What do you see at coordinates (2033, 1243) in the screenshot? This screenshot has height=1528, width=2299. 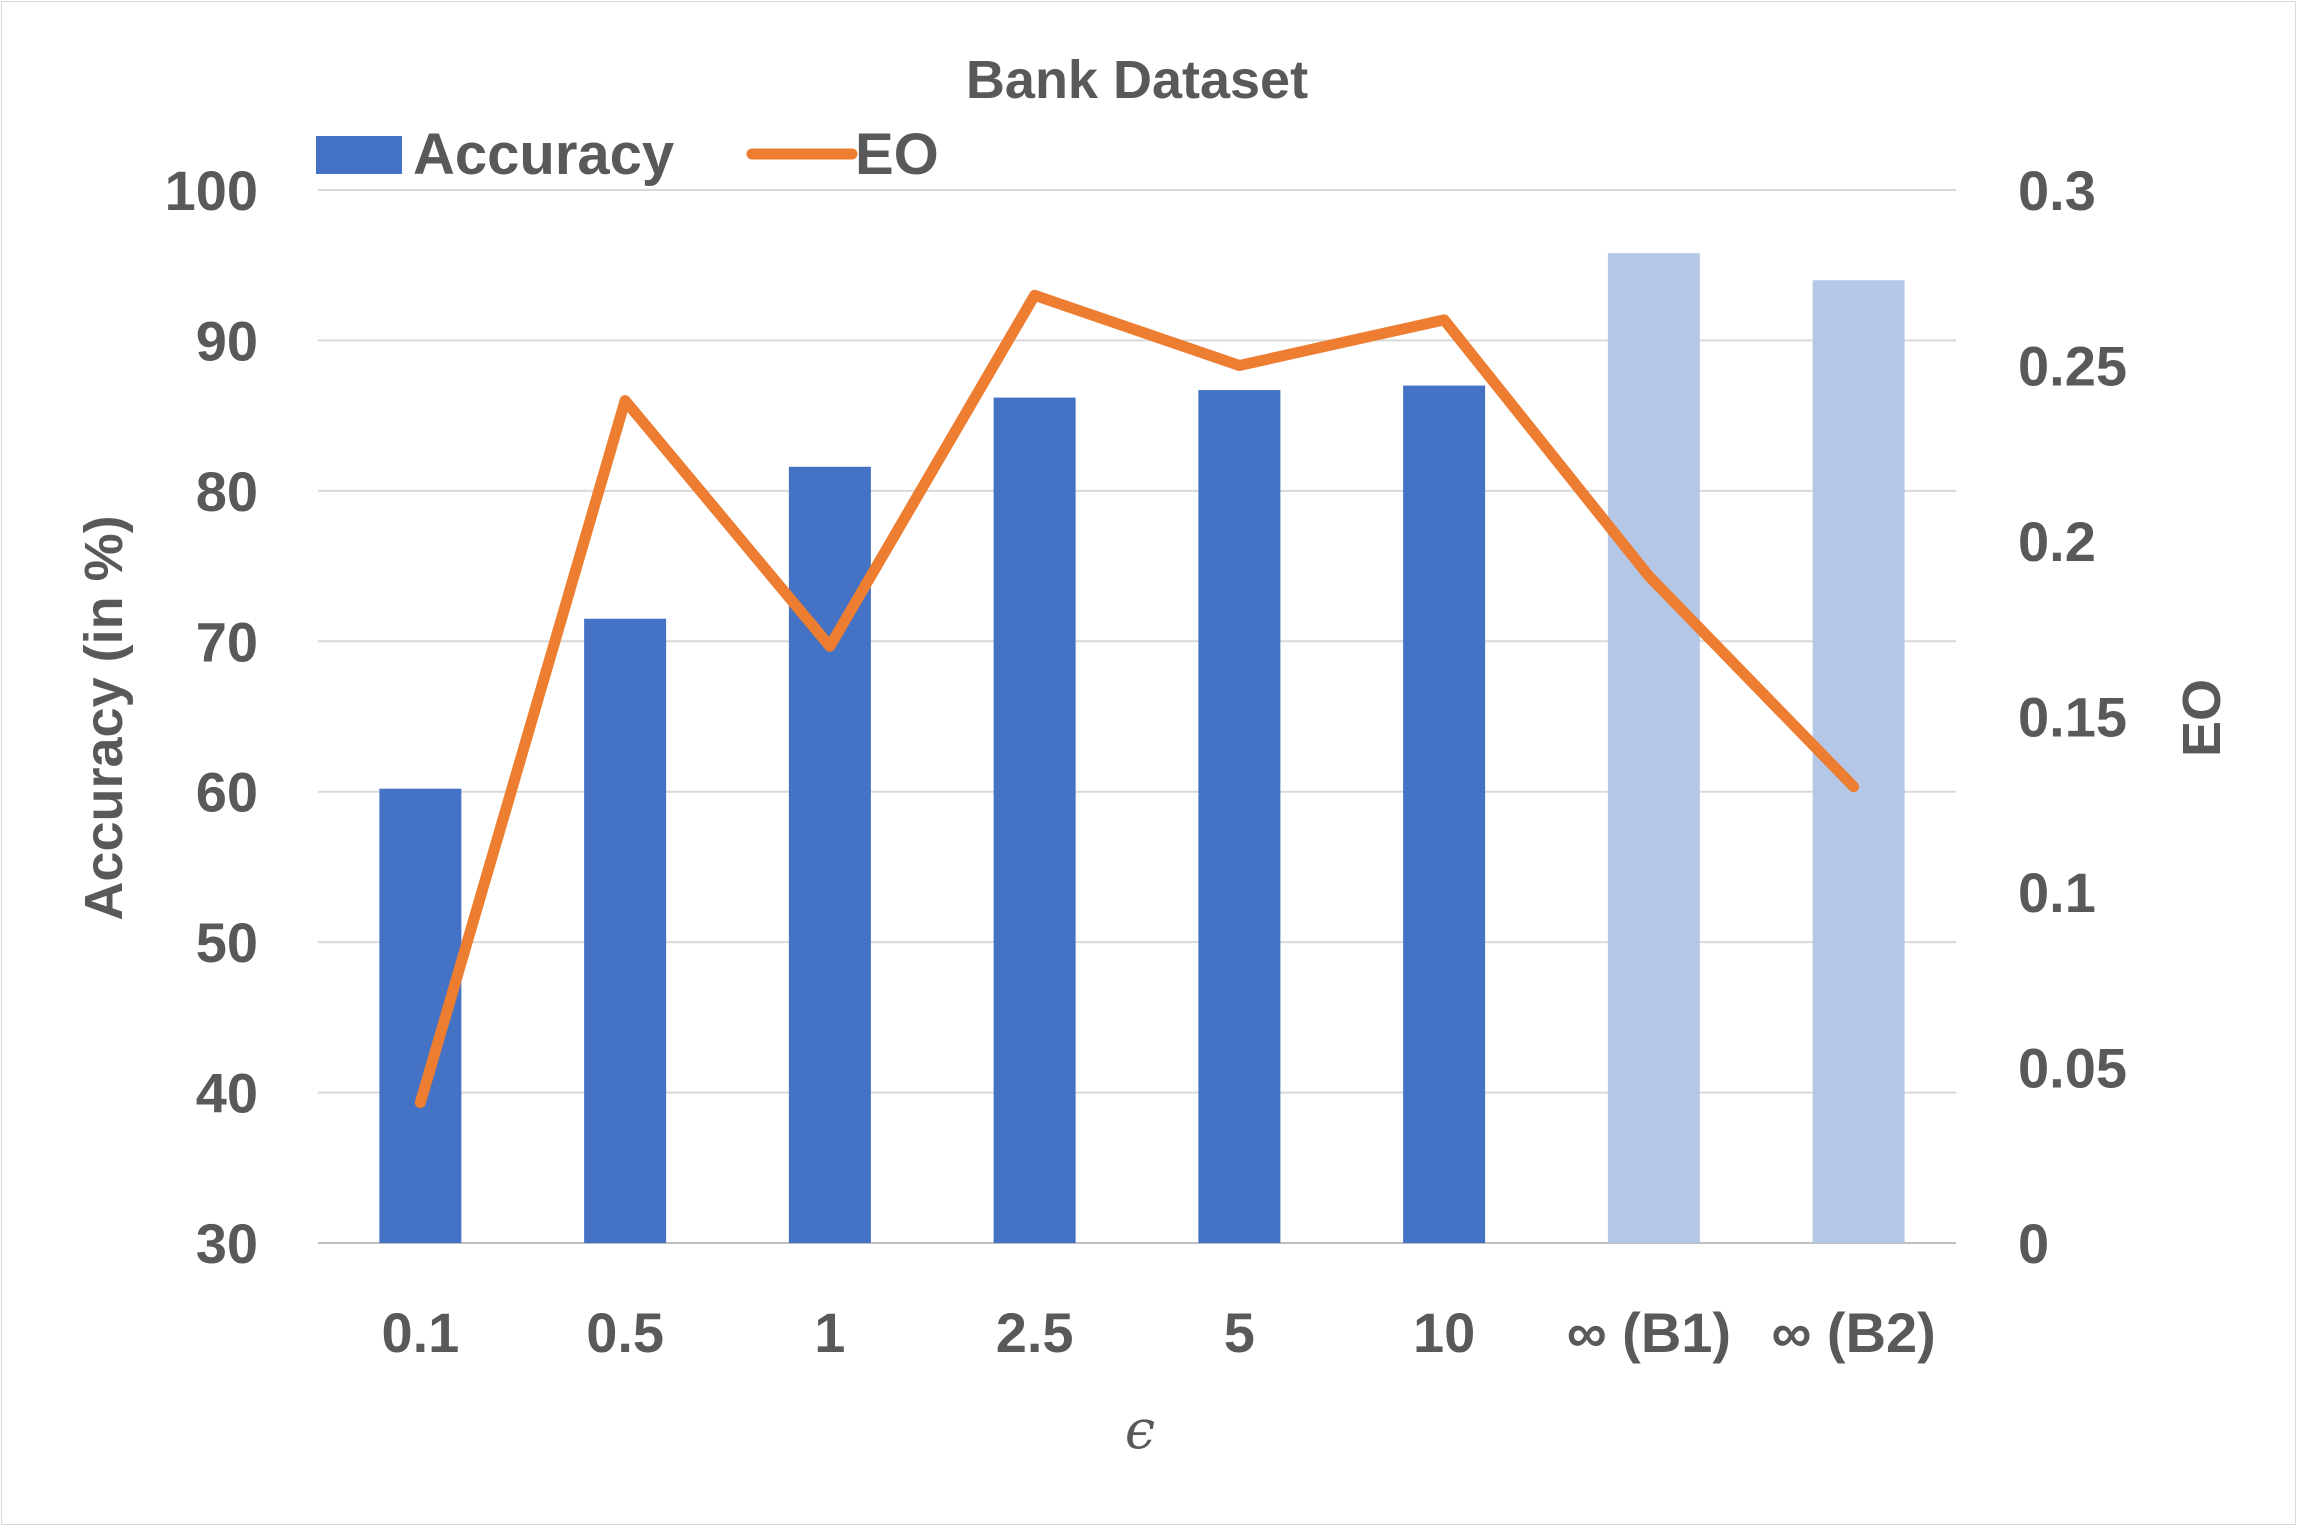 I see `y-right-tick-label: 0` at bounding box center [2033, 1243].